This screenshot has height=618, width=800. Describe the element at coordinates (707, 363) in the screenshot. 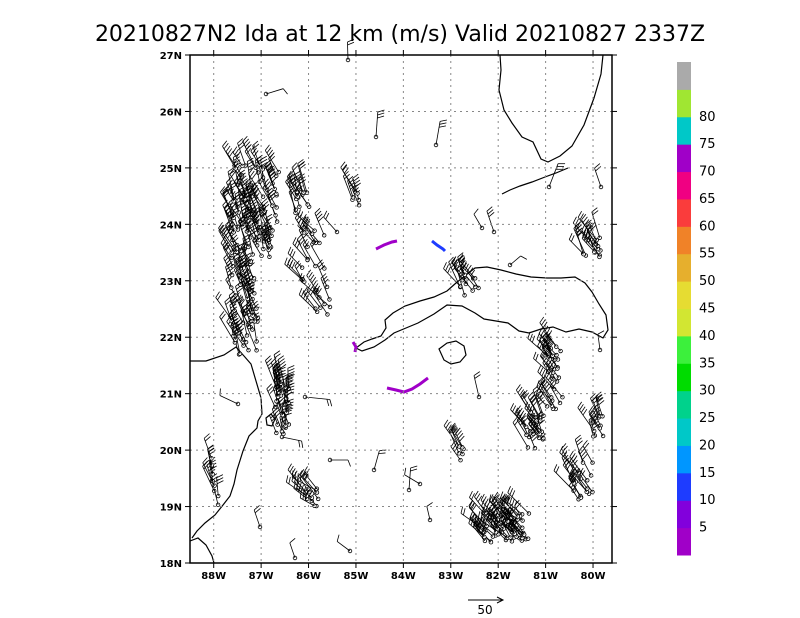

I see `colorbar-label: 35` at that location.